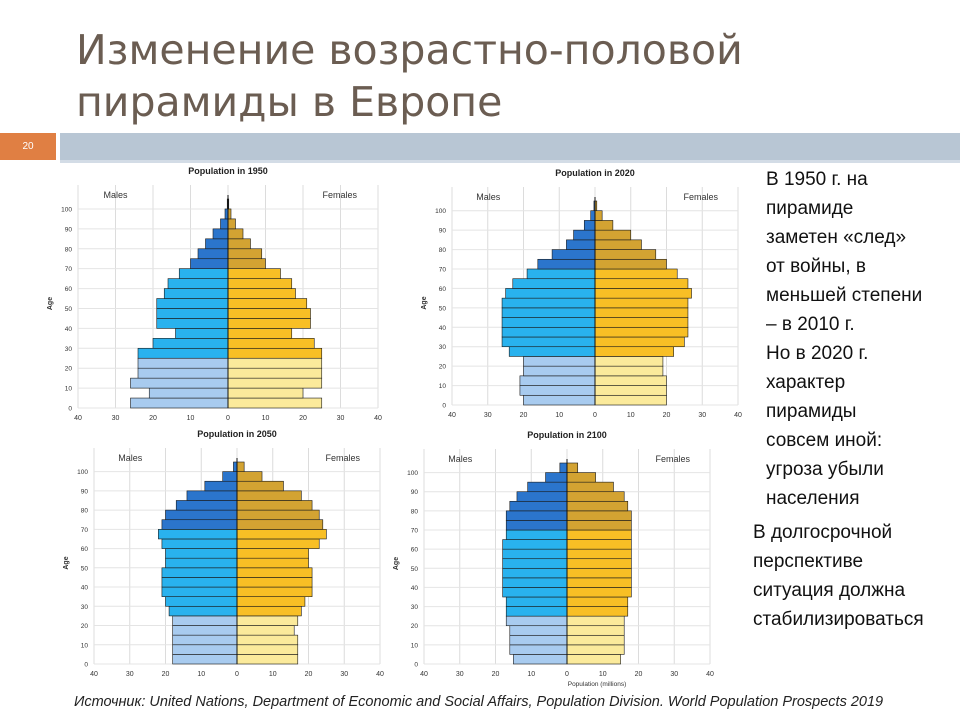  I want to click on chart-title: Population in 1950, so click(228, 171).